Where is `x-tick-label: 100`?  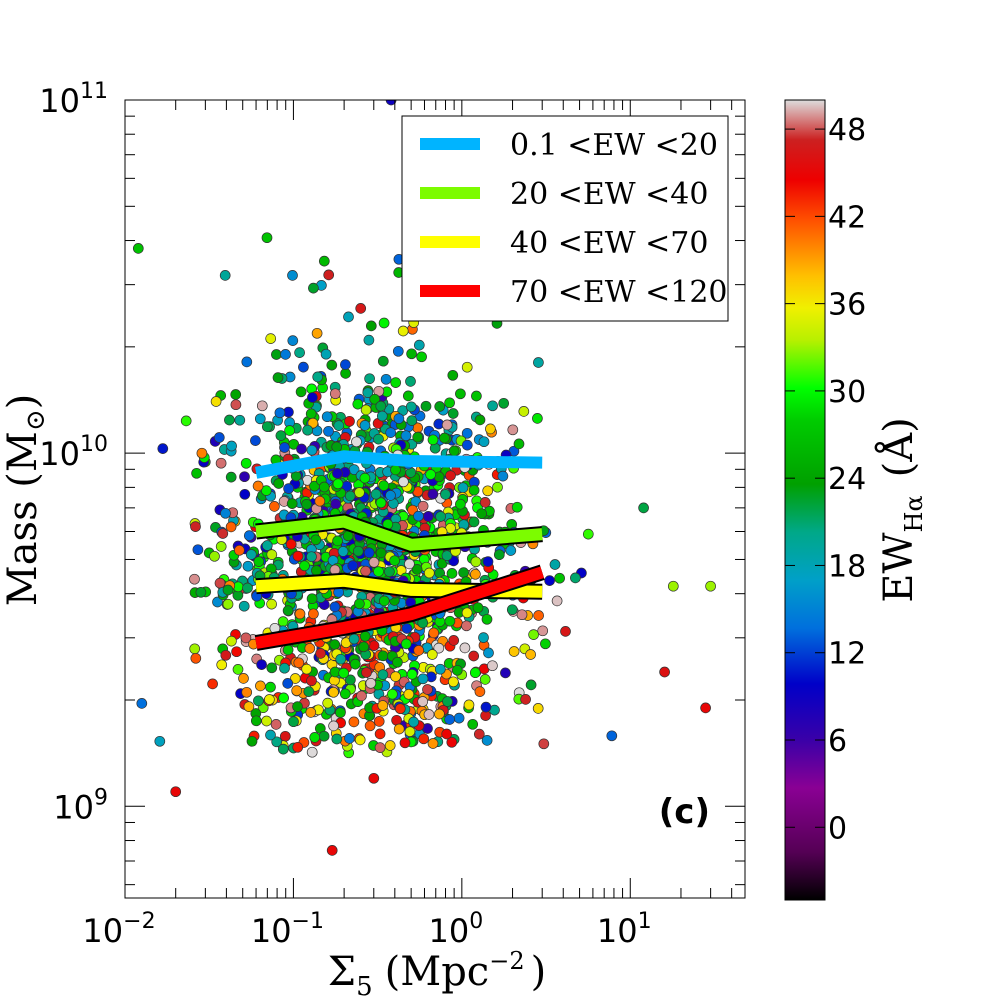 x-tick-label: 100 is located at coordinates (455, 929).